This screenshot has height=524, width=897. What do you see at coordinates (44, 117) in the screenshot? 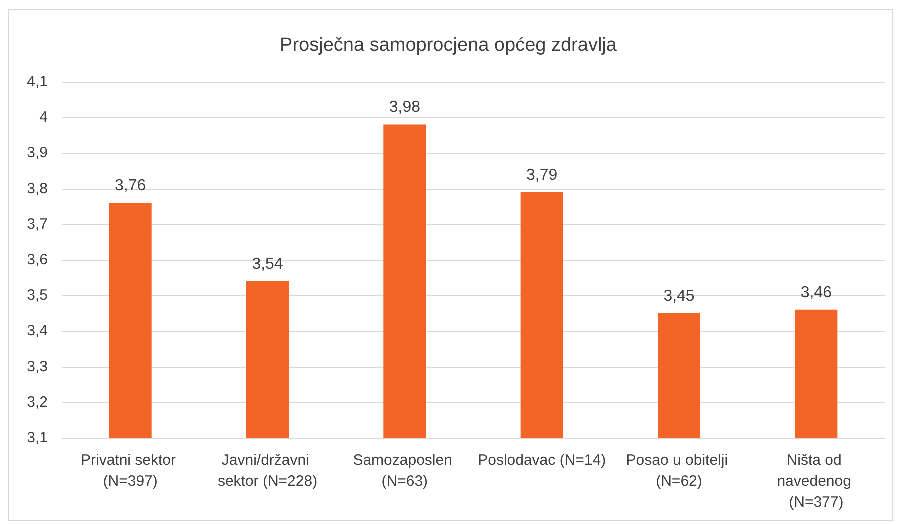
I see `y-tick-label: 4` at bounding box center [44, 117].